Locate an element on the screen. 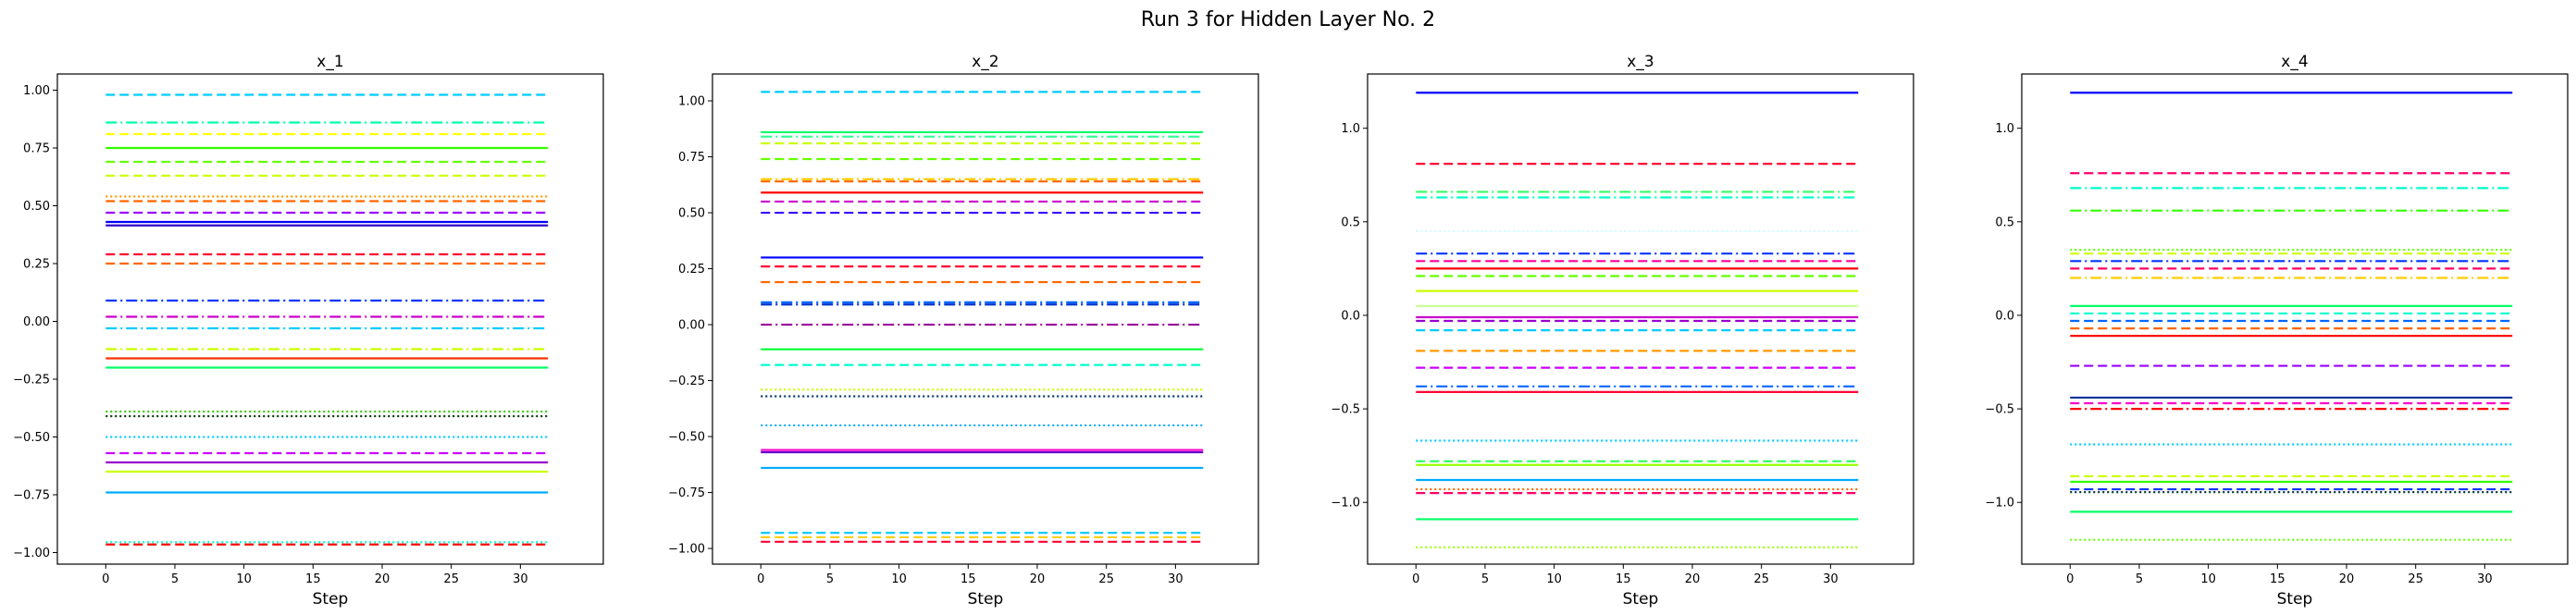 This screenshot has width=2576, height=615. subplot-title: x_3 is located at coordinates (1640, 62).